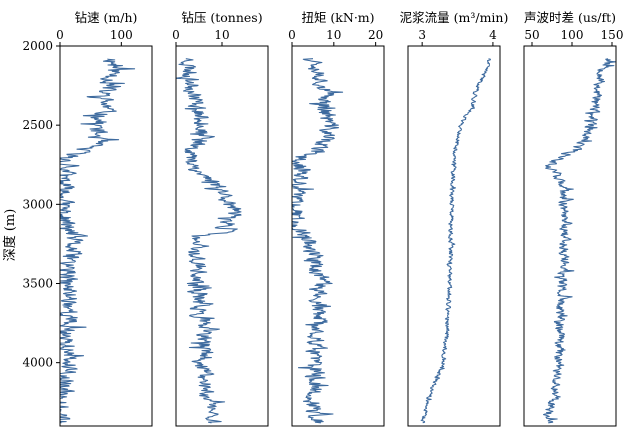 The height and width of the screenshot is (427, 627). I want to click on x-tick-label: 20, so click(375, 35).